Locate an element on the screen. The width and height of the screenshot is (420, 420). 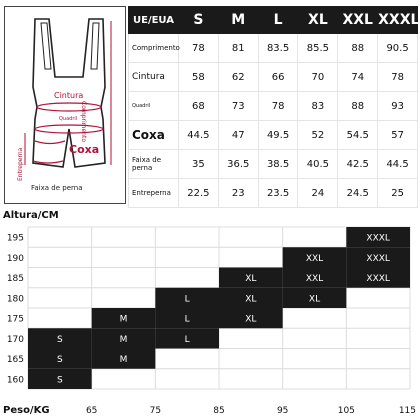
measurement-value: 23.5 is located at coordinates (278, 193).